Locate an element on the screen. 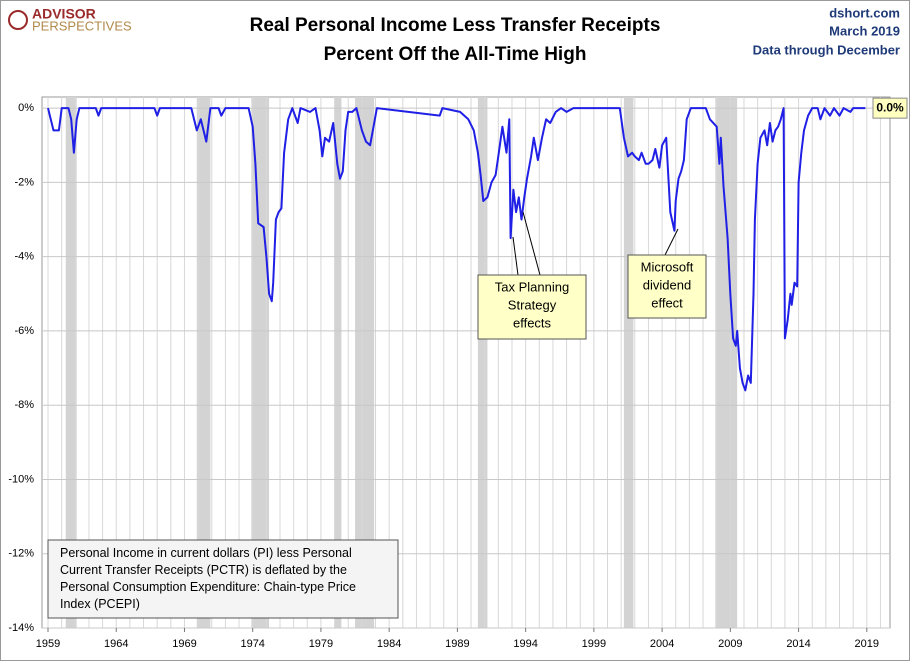 The width and height of the screenshot is (910, 661). logo-text: ADVISOR is located at coordinates (64, 14).